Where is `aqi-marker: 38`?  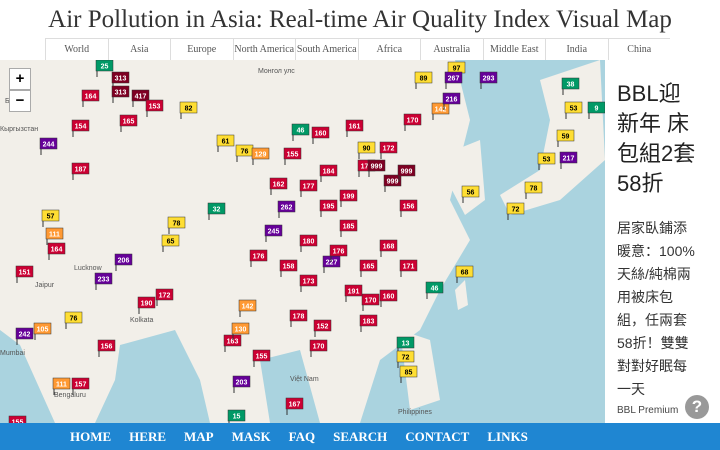 aqi-marker: 38 is located at coordinates (570, 86).